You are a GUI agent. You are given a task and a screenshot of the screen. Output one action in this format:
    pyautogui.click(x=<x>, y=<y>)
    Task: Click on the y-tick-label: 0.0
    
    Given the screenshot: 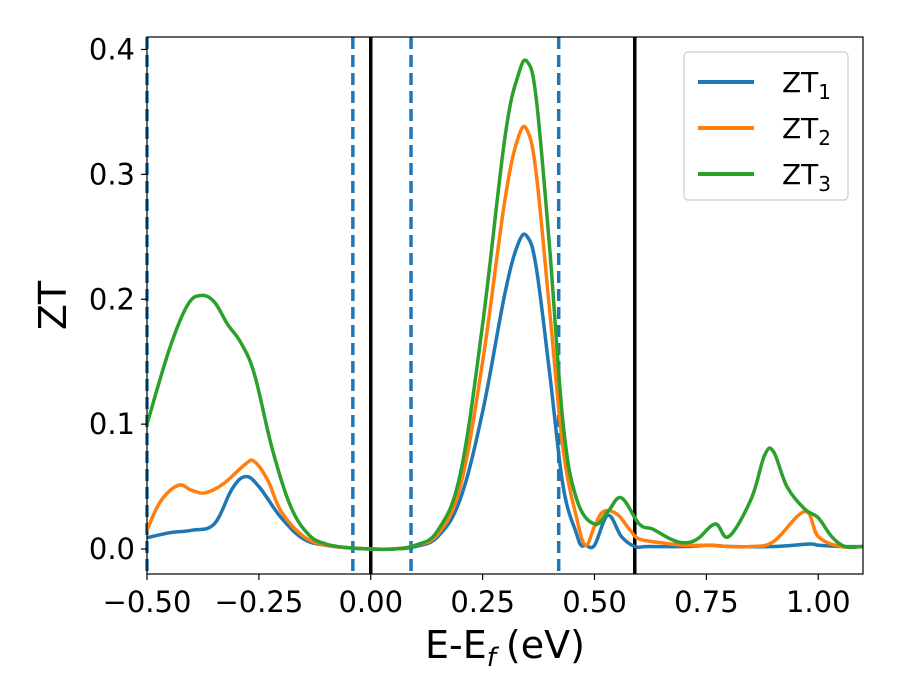 What is the action you would take?
    pyautogui.click(x=112, y=549)
    